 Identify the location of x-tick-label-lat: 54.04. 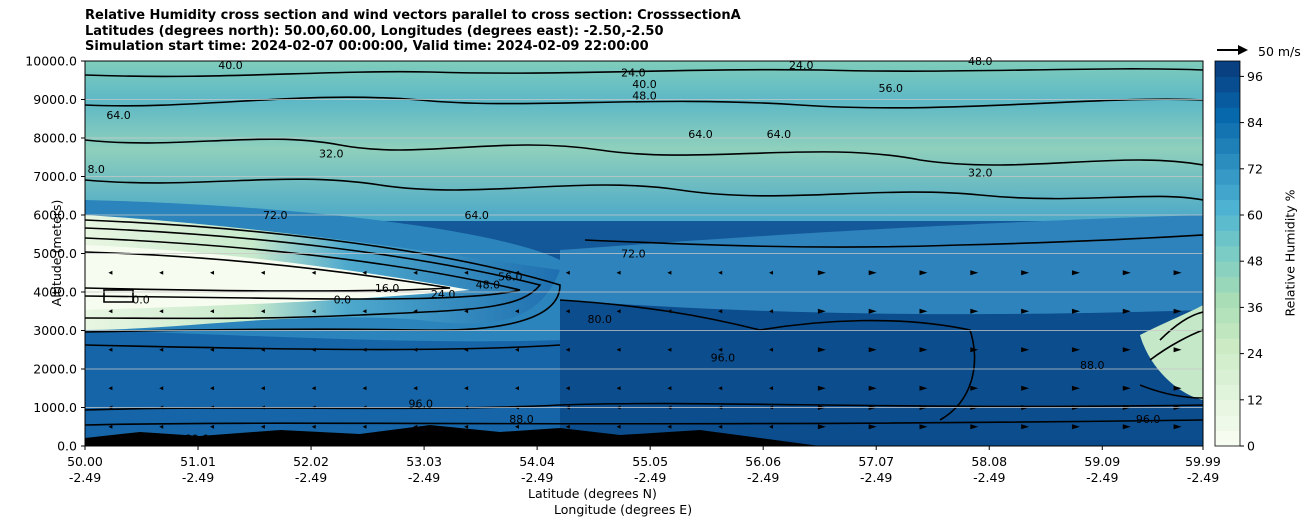
(537, 461).